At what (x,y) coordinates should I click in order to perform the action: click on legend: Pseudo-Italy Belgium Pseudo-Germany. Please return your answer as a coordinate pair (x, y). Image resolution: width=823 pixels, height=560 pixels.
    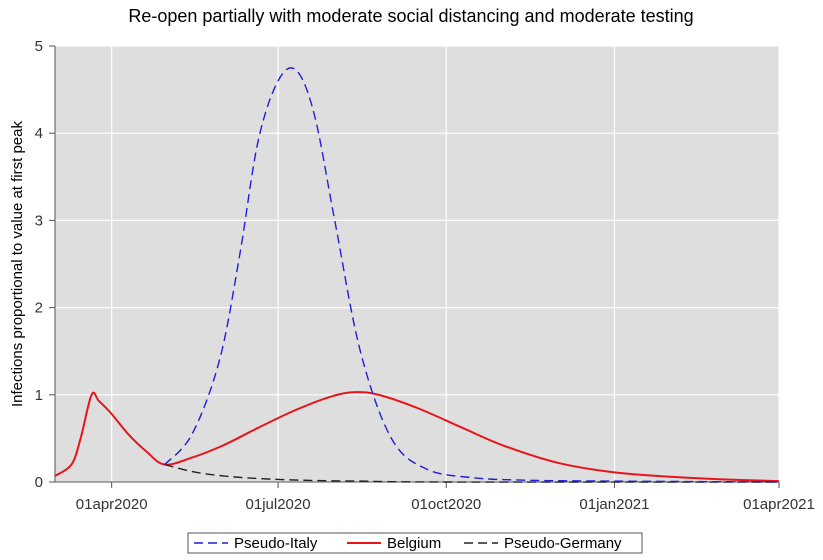
    Looking at the image, I should click on (415, 543).